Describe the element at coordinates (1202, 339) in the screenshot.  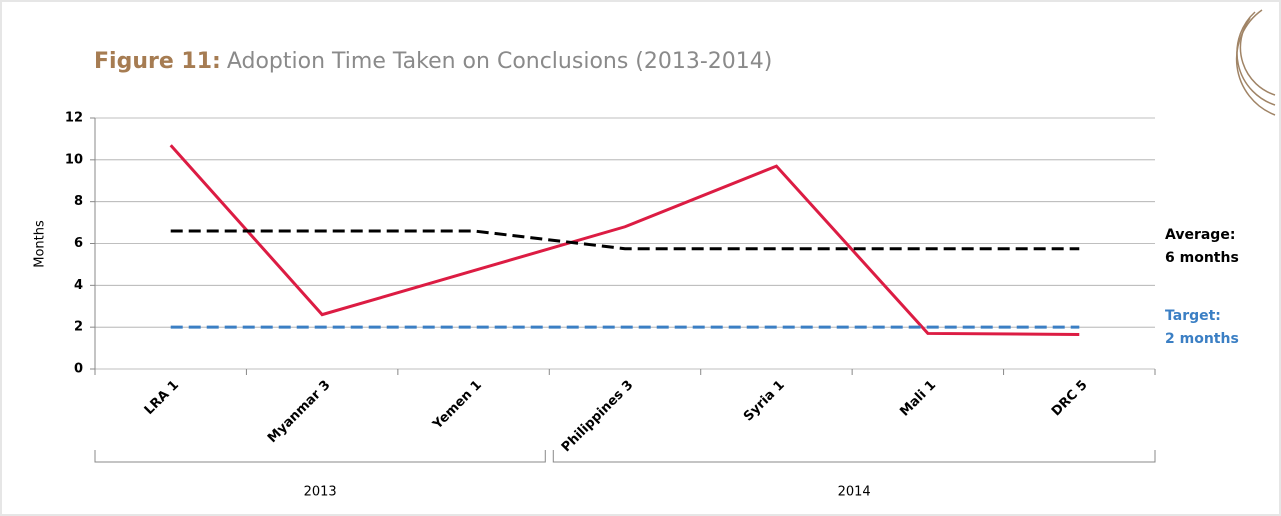
I see `annotation: 2 months` at that location.